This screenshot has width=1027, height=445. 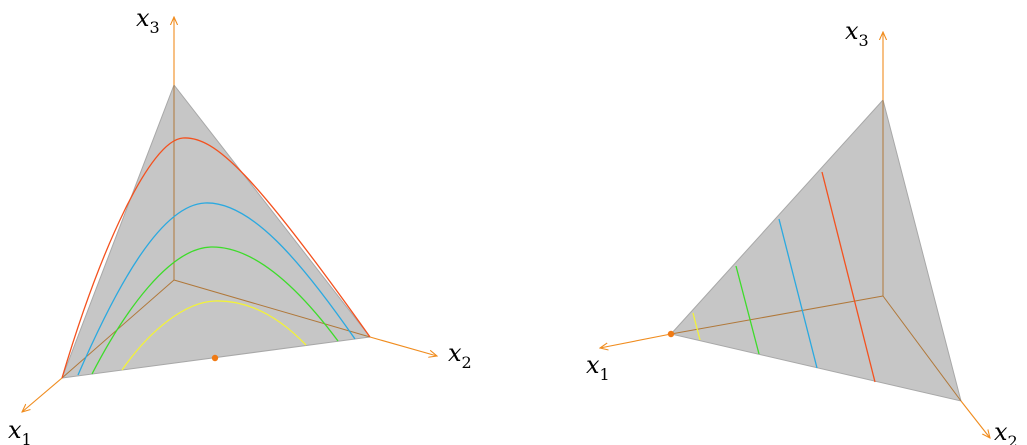 What do you see at coordinates (403, 346) in the screenshot?
I see `left-axis-x2` at bounding box center [403, 346].